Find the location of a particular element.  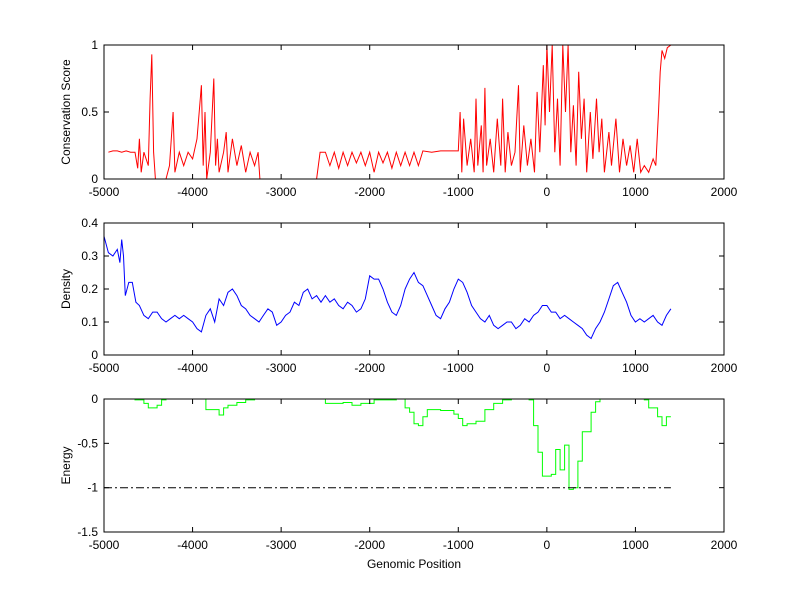

y-axis-label: Conservation Score is located at coordinates (66, 112).